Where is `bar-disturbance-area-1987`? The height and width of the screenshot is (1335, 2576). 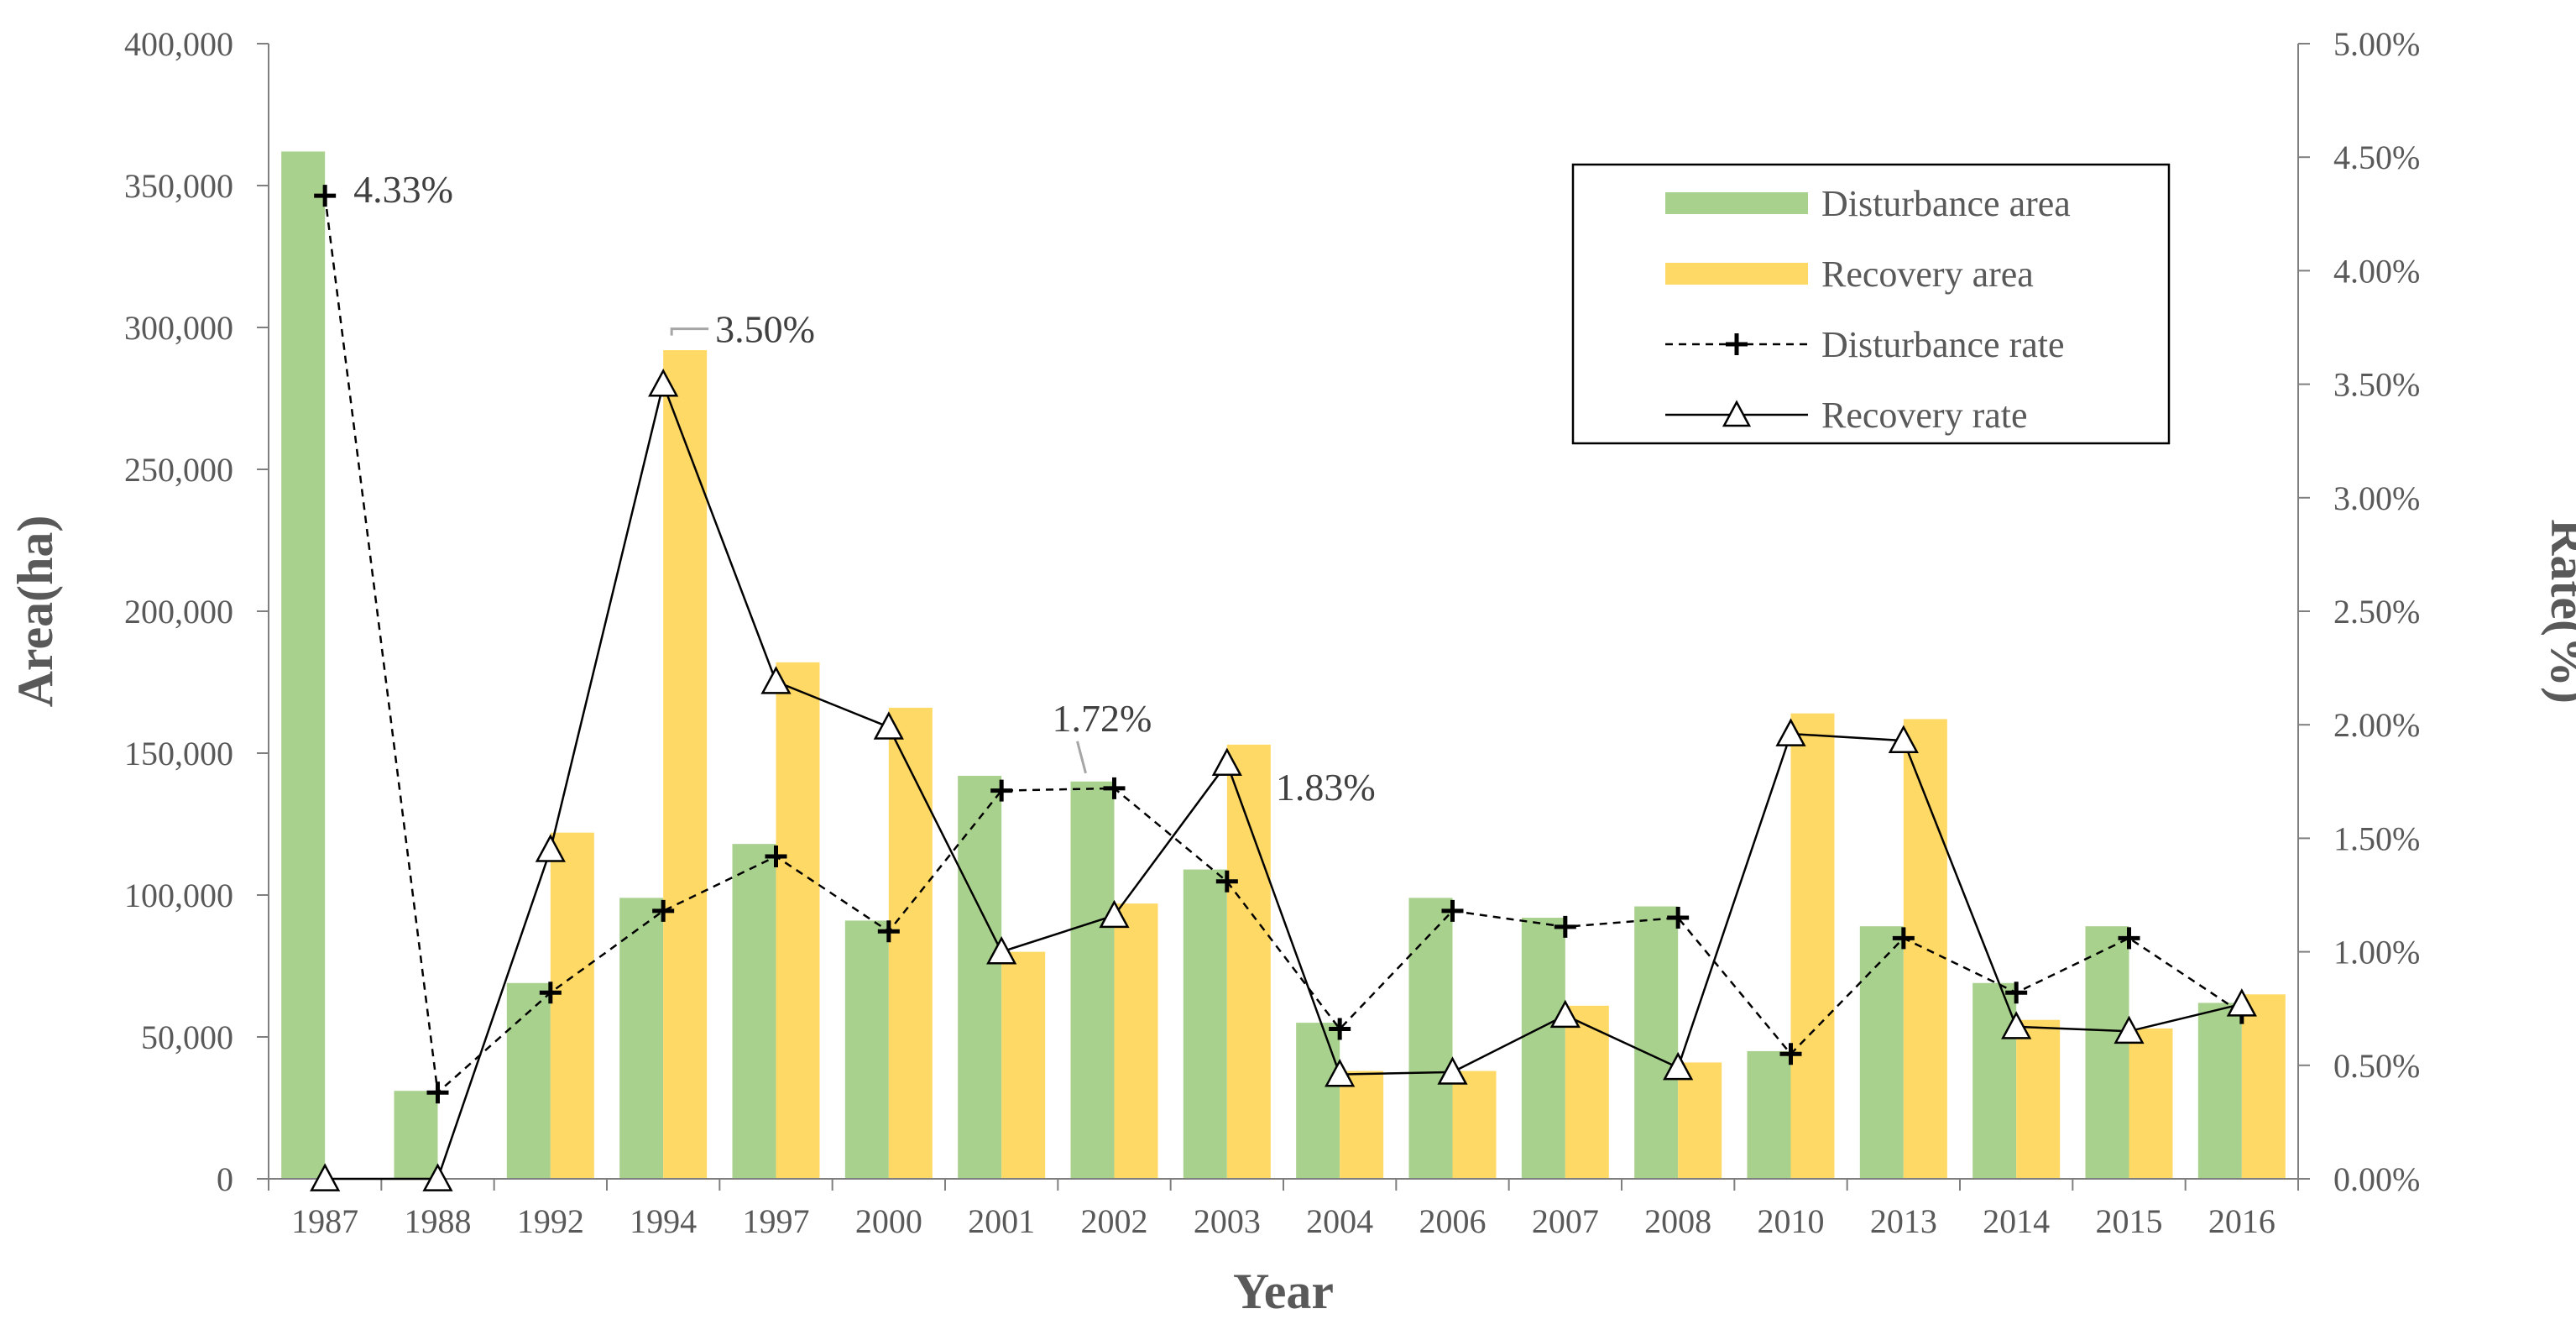 bar-disturbance-area-1987 is located at coordinates (303, 665).